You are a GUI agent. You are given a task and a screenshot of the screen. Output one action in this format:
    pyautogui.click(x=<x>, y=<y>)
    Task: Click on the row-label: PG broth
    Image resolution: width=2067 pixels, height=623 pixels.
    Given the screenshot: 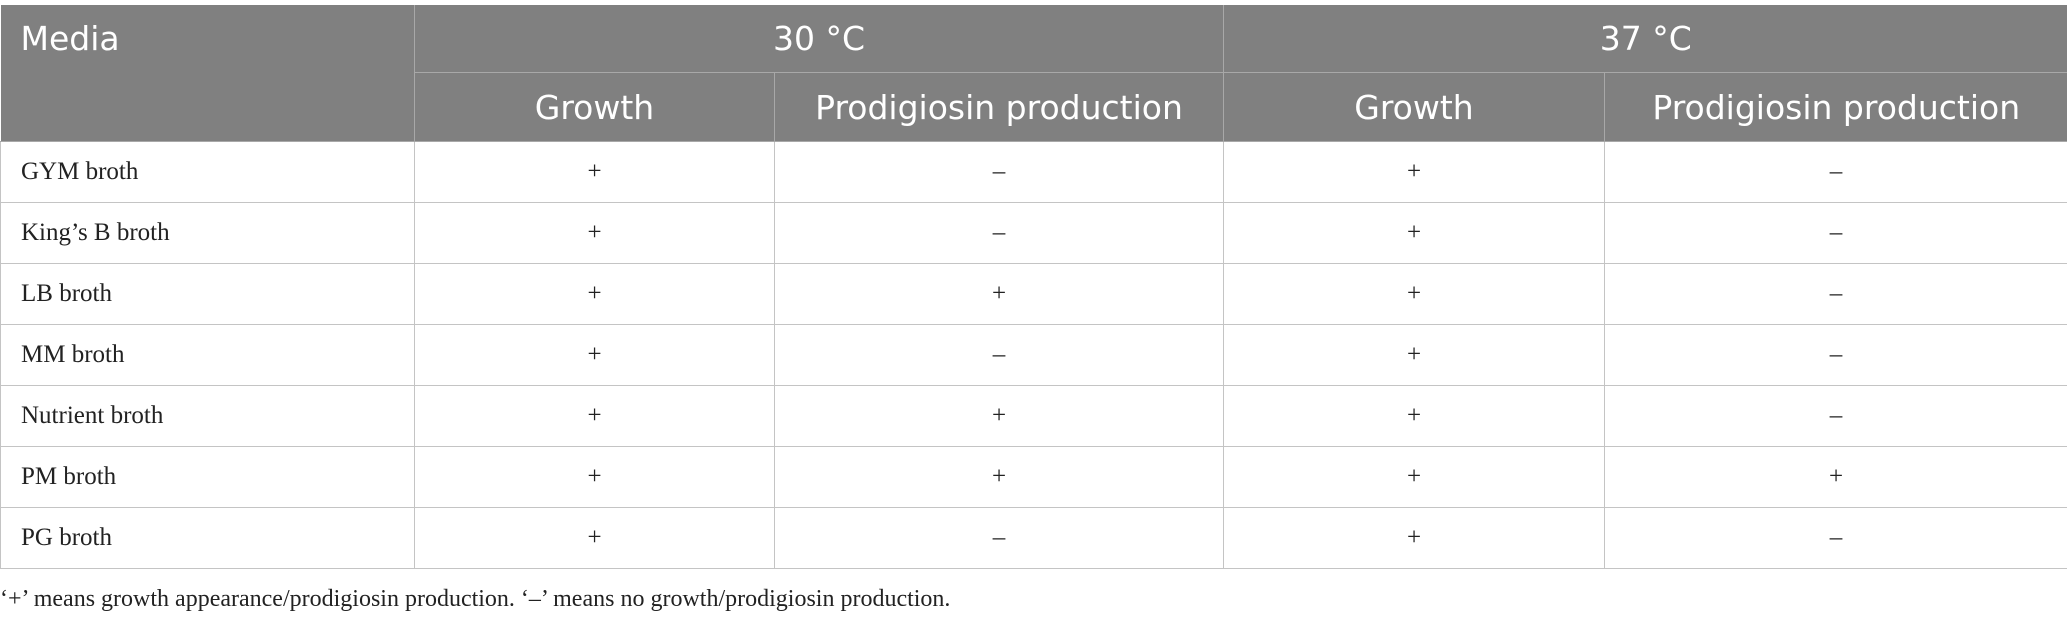 What is the action you would take?
    pyautogui.click(x=207, y=538)
    